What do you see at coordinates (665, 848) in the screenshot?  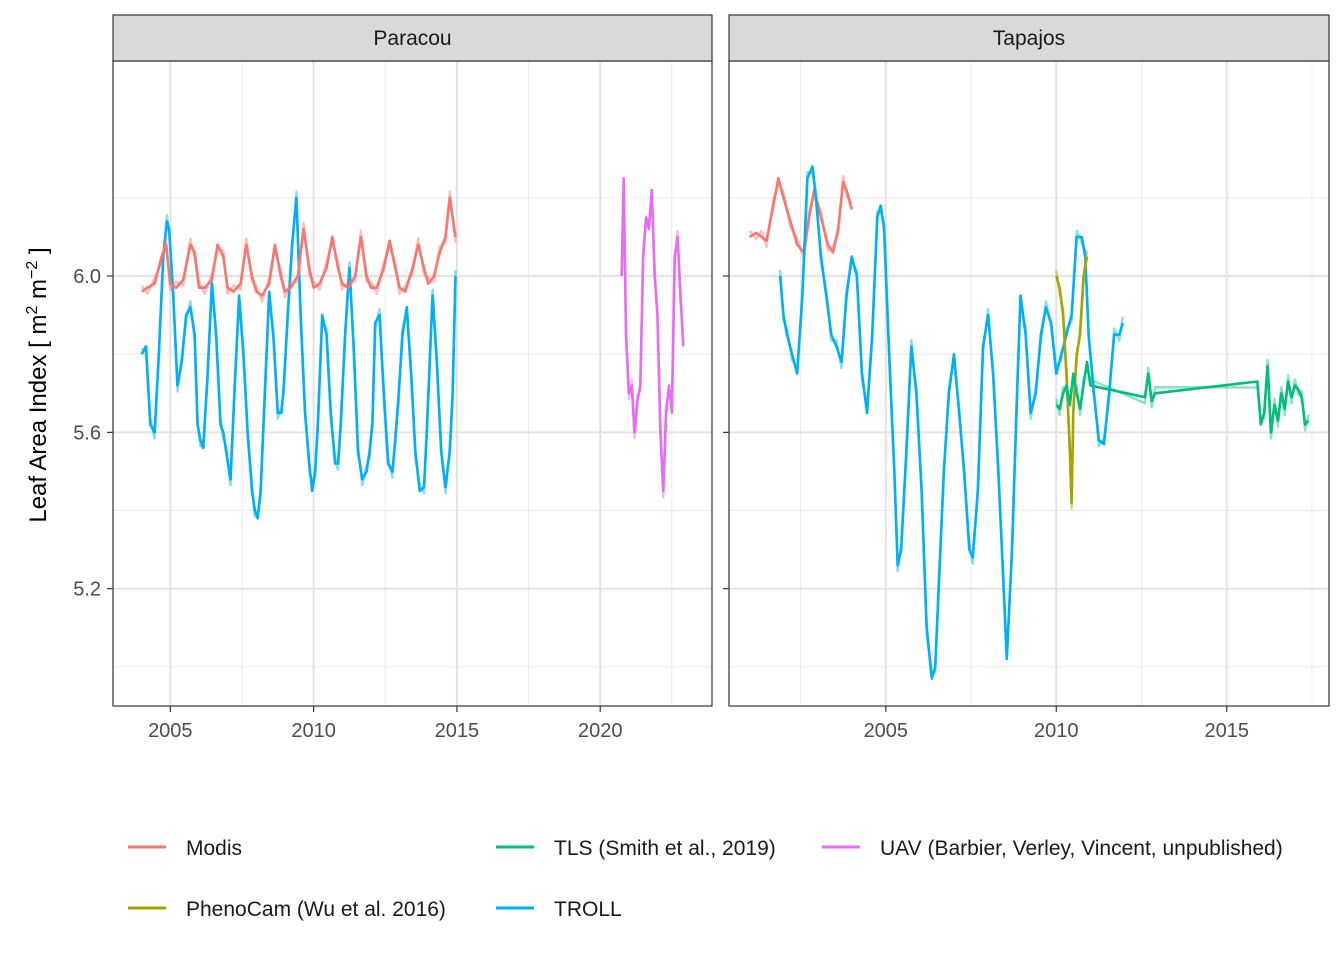 I see `legend-label: TLS (Smith et al., 2019)` at bounding box center [665, 848].